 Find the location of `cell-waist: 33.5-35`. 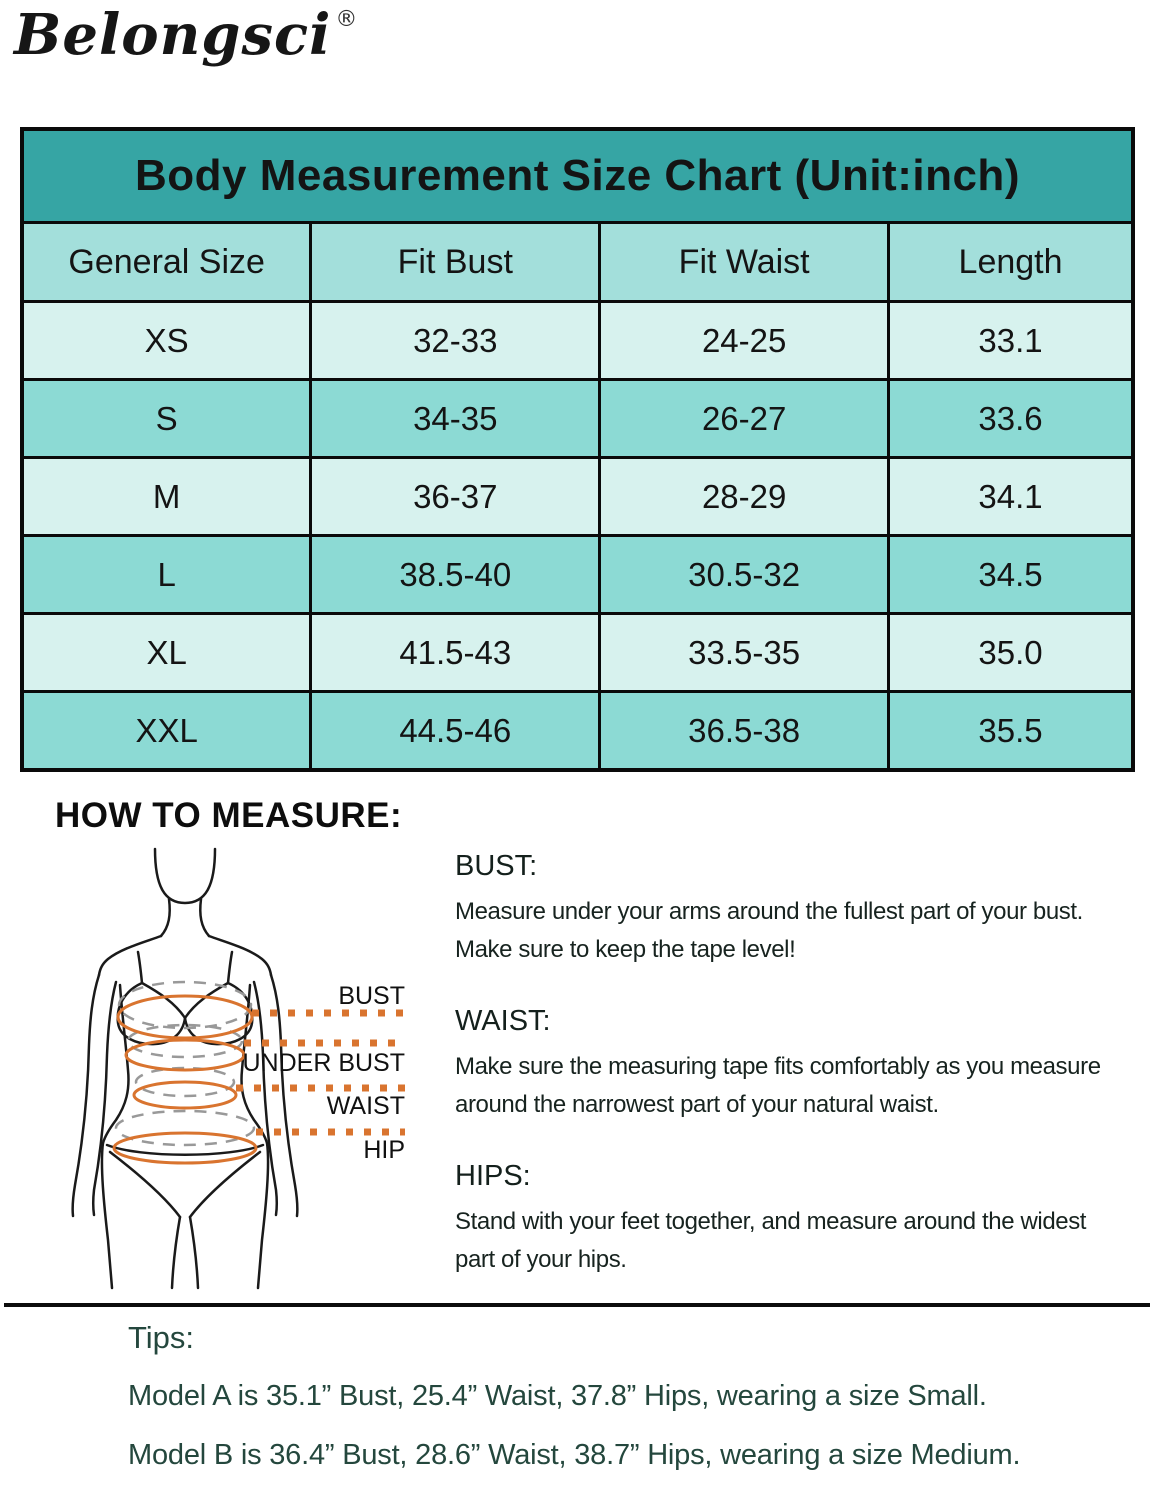

cell-waist: 33.5-35 is located at coordinates (744, 652).